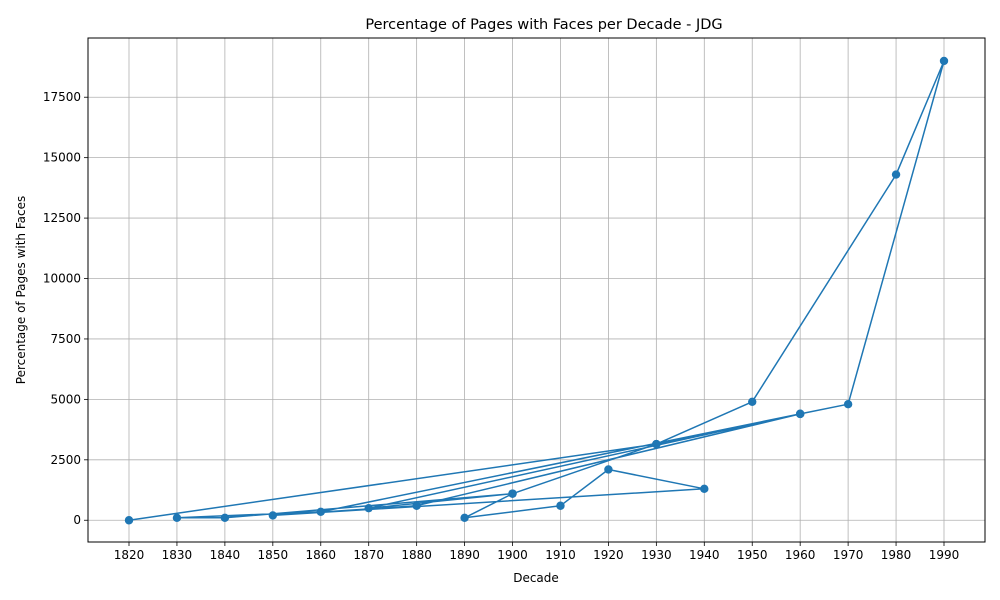 The height and width of the screenshot is (600, 1000). What do you see at coordinates (273, 555) in the screenshot?
I see `x-tick-label: 1850` at bounding box center [273, 555].